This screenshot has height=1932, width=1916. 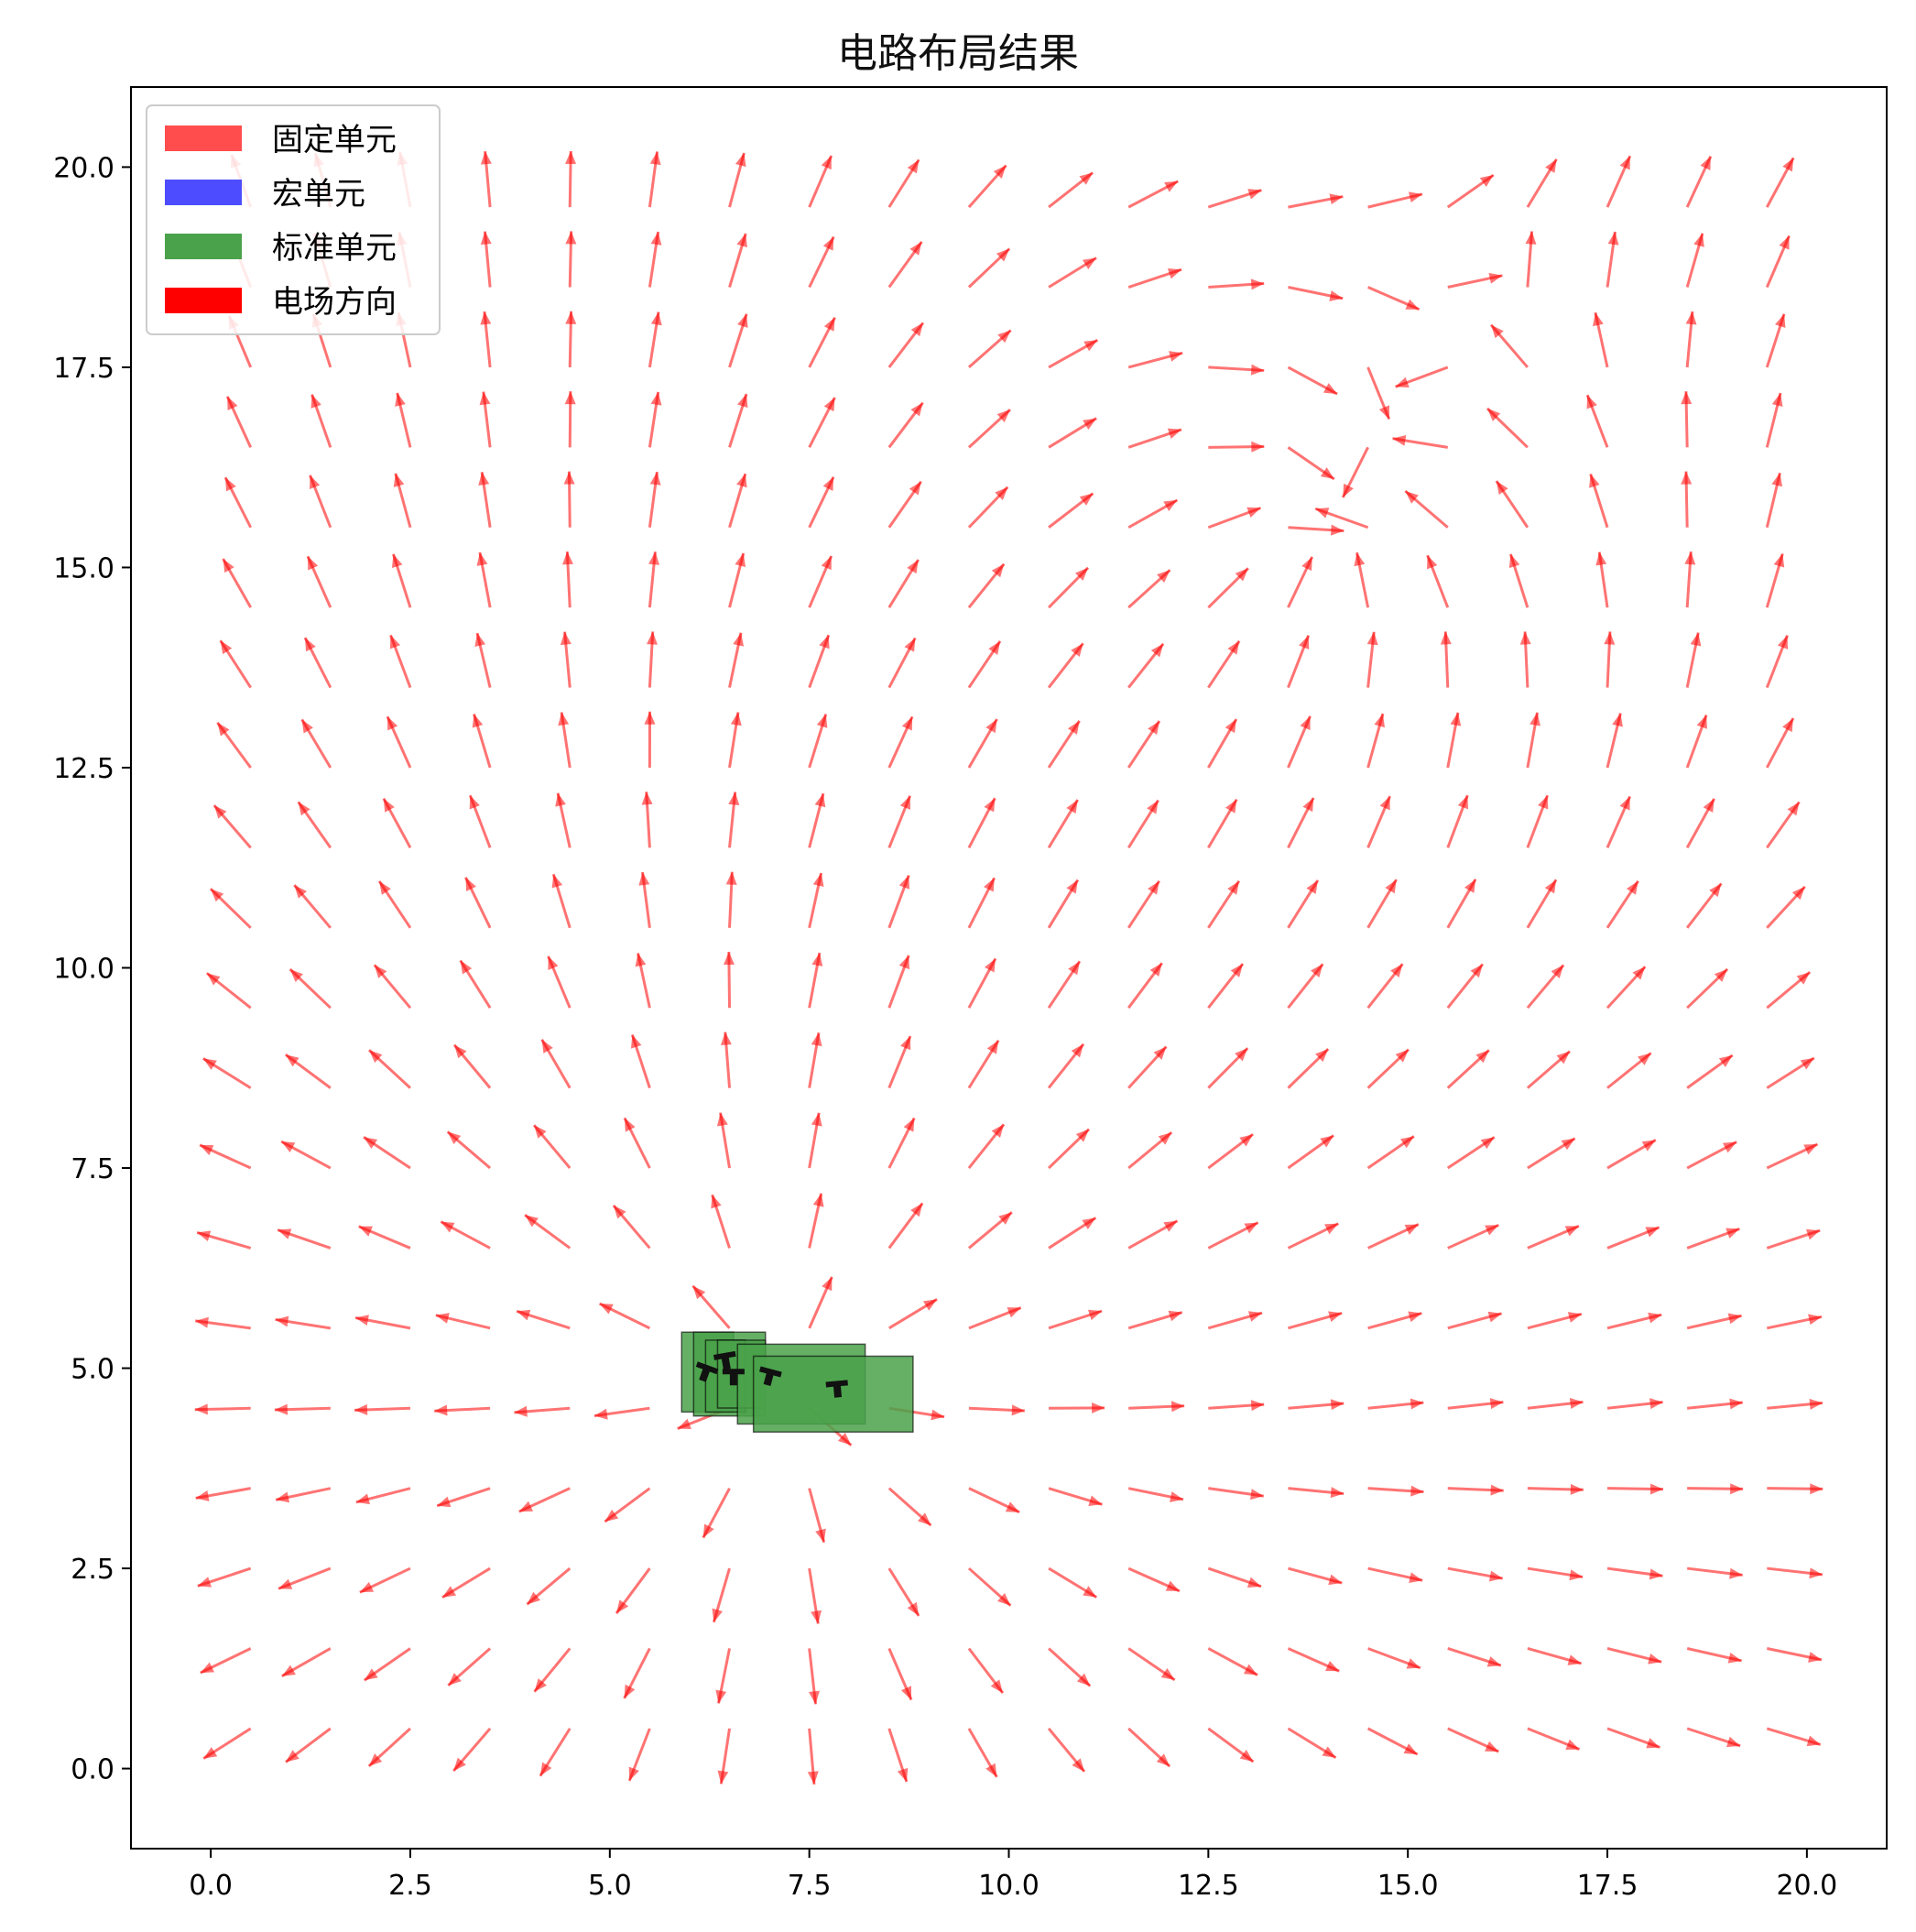 What do you see at coordinates (733, 1378) in the screenshot?
I see `pin-marker` at bounding box center [733, 1378].